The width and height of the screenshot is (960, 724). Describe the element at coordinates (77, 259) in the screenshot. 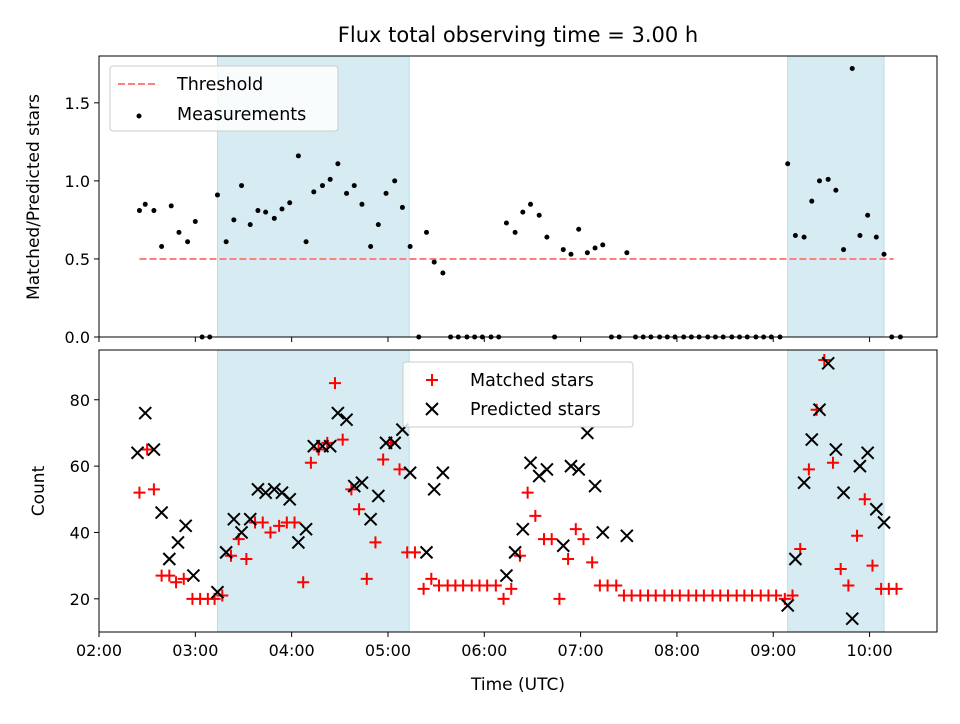

I see `y-tick-label: 0.5` at that location.